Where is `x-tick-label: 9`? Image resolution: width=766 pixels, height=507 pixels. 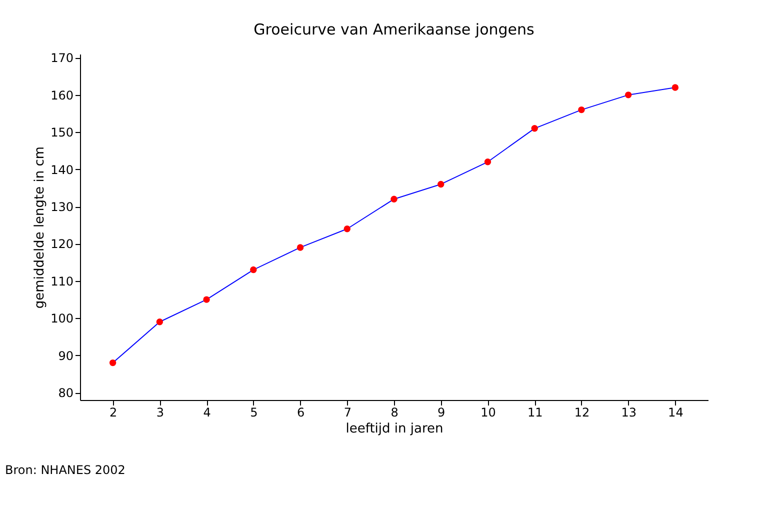 x-tick-label: 9 is located at coordinates (442, 413).